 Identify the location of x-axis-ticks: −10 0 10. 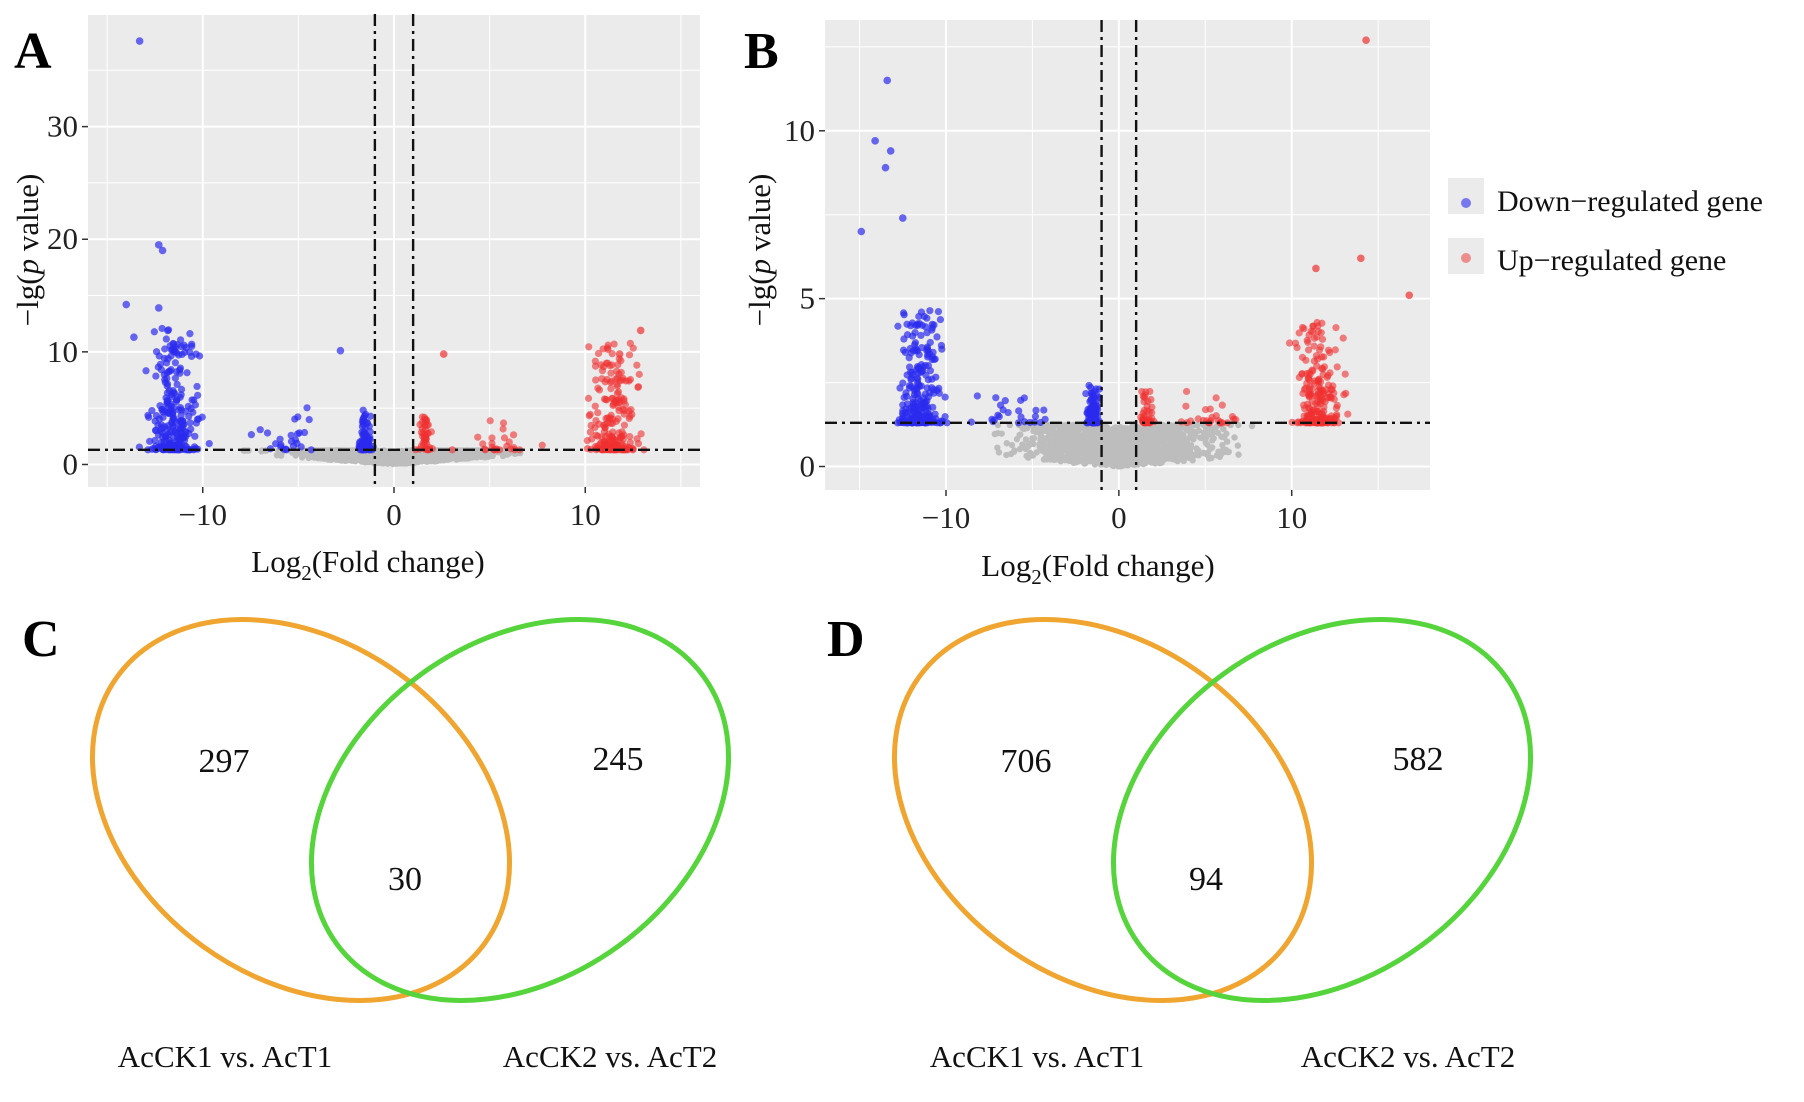
(1114, 512).